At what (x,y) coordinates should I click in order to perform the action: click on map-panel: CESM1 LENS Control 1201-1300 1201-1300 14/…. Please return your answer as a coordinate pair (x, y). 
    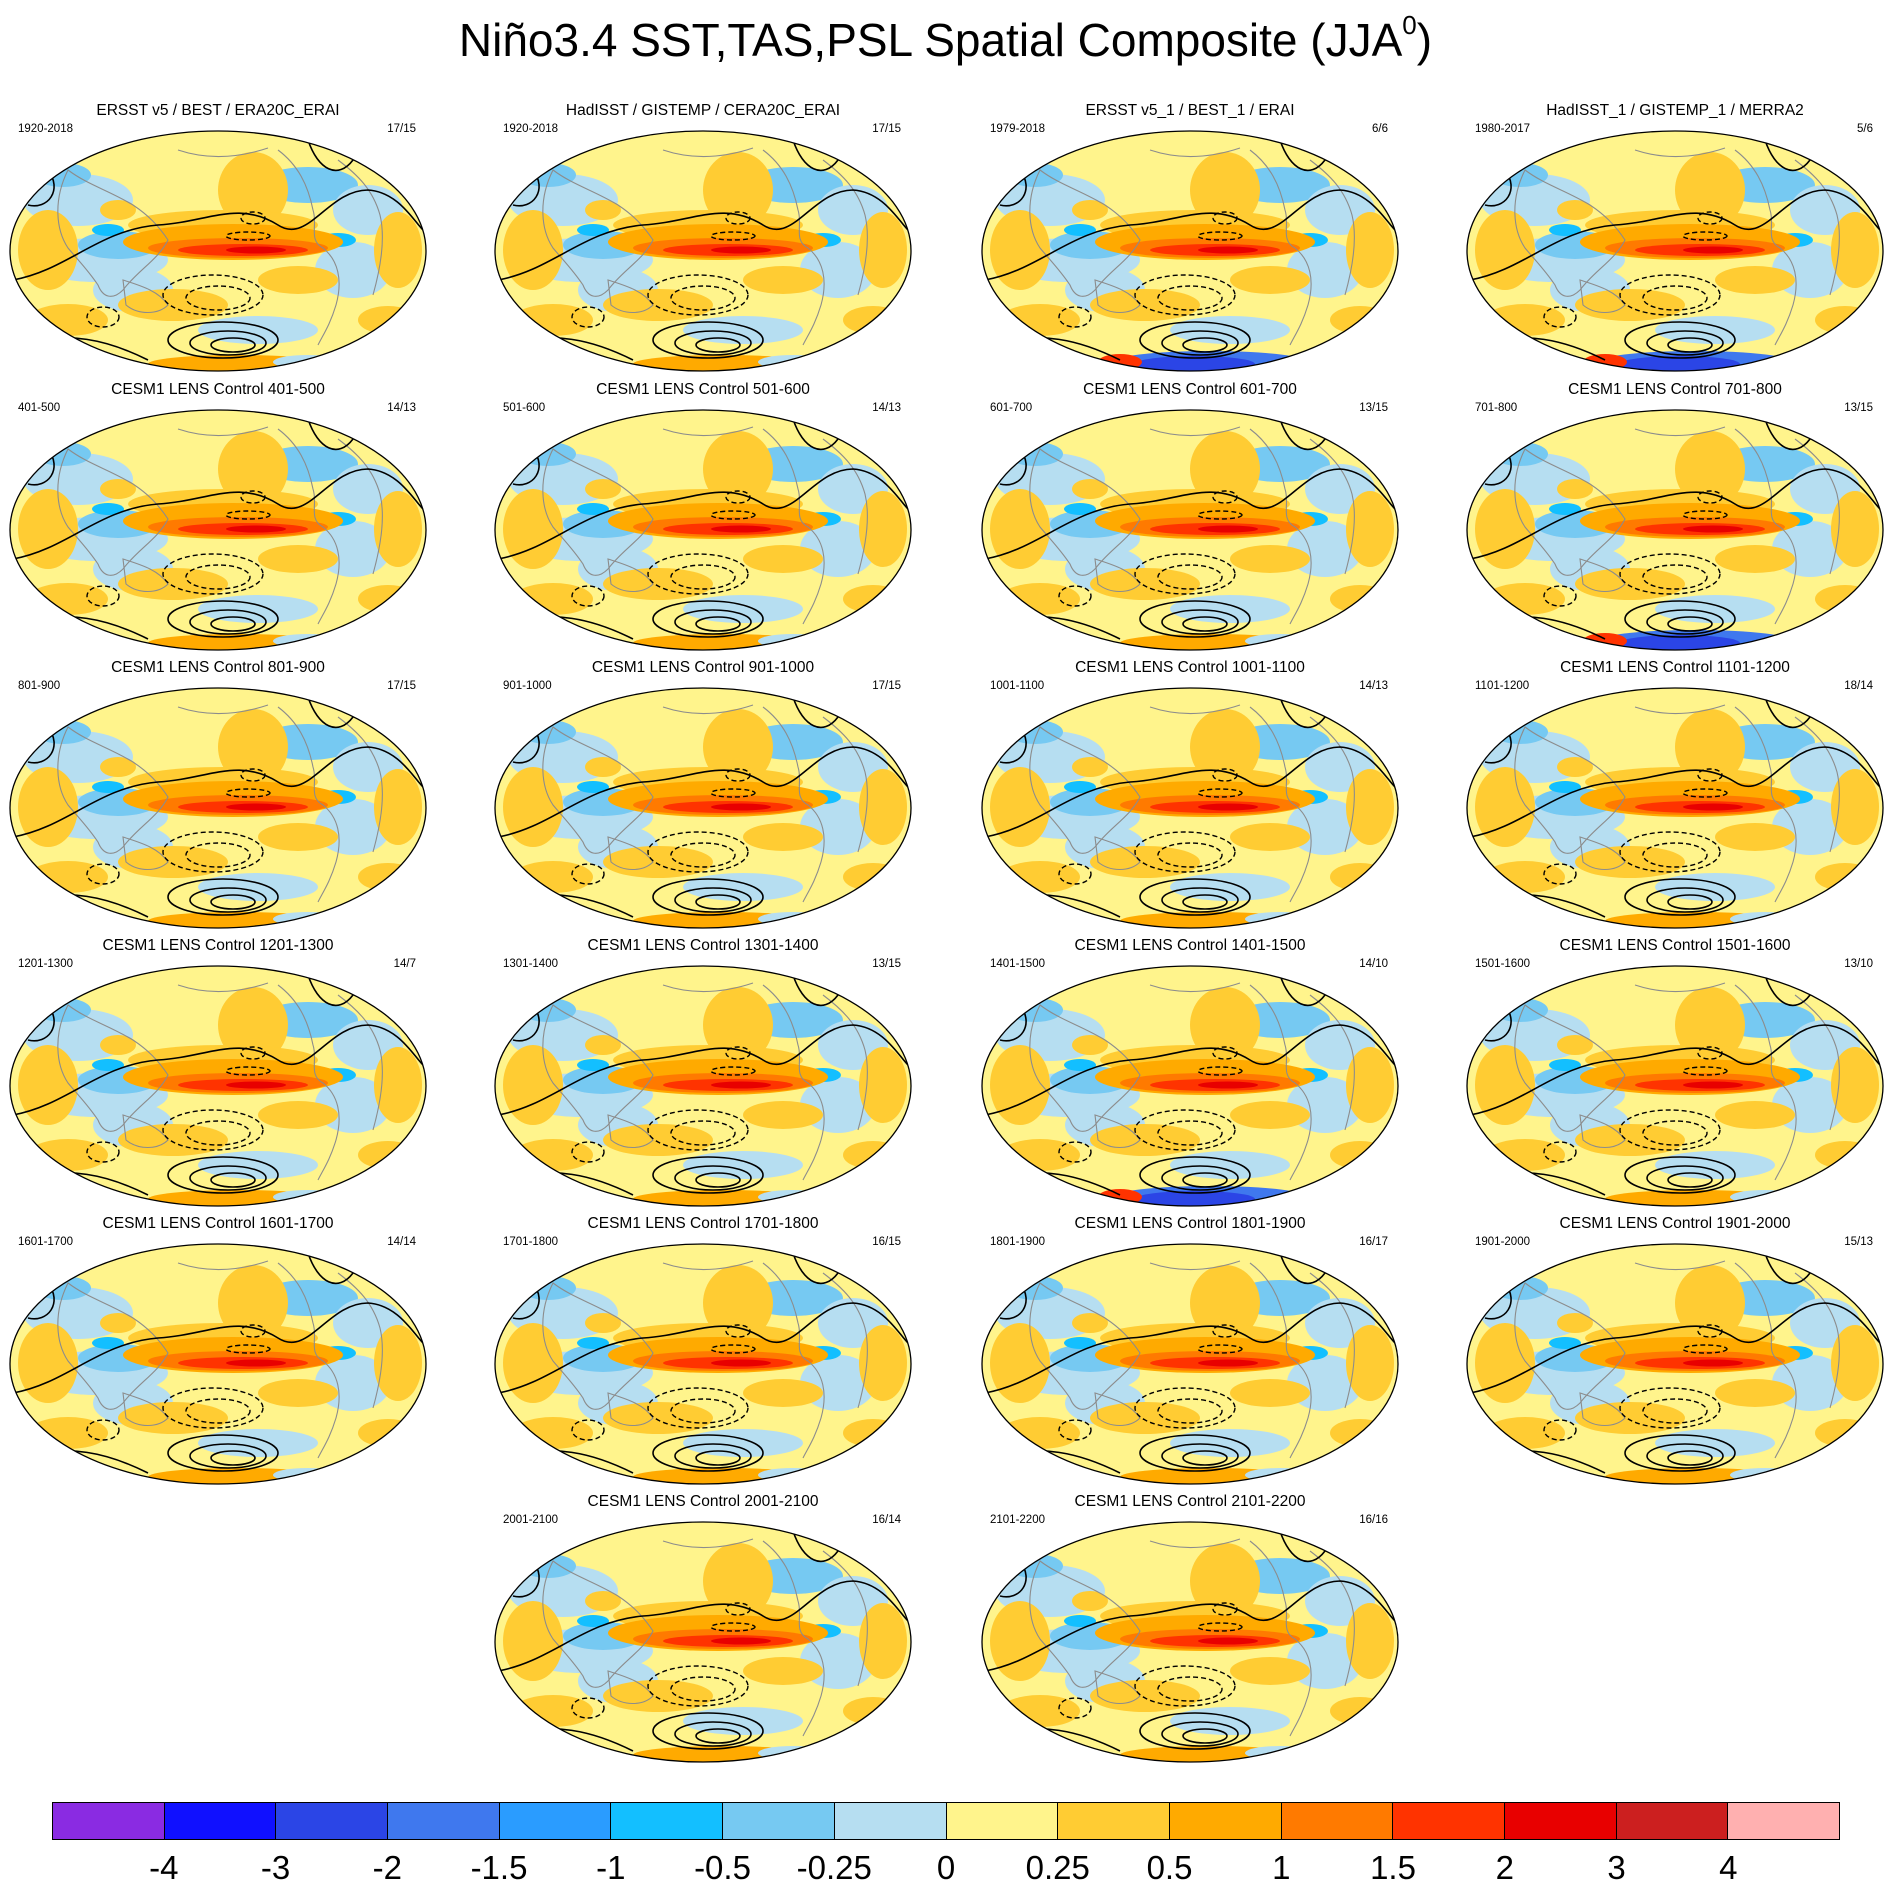
    Looking at the image, I should click on (218, 1072).